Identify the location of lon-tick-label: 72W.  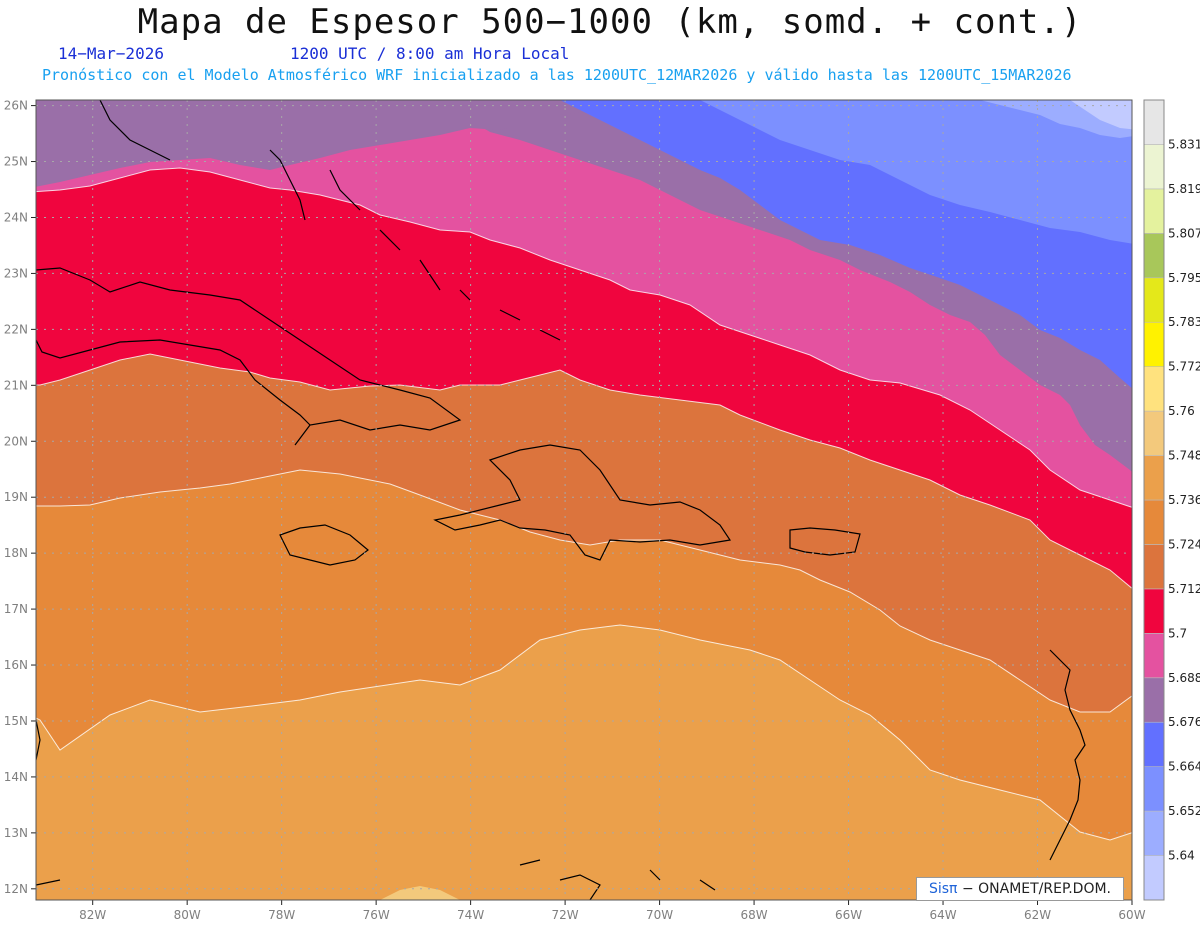
(565, 915).